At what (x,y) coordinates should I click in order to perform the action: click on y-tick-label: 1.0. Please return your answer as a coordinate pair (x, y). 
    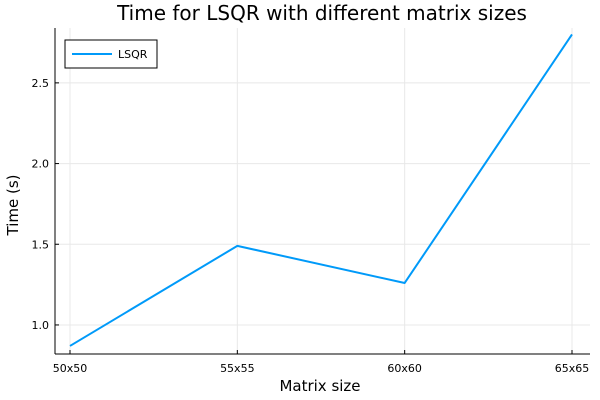
    Looking at the image, I should click on (41, 325).